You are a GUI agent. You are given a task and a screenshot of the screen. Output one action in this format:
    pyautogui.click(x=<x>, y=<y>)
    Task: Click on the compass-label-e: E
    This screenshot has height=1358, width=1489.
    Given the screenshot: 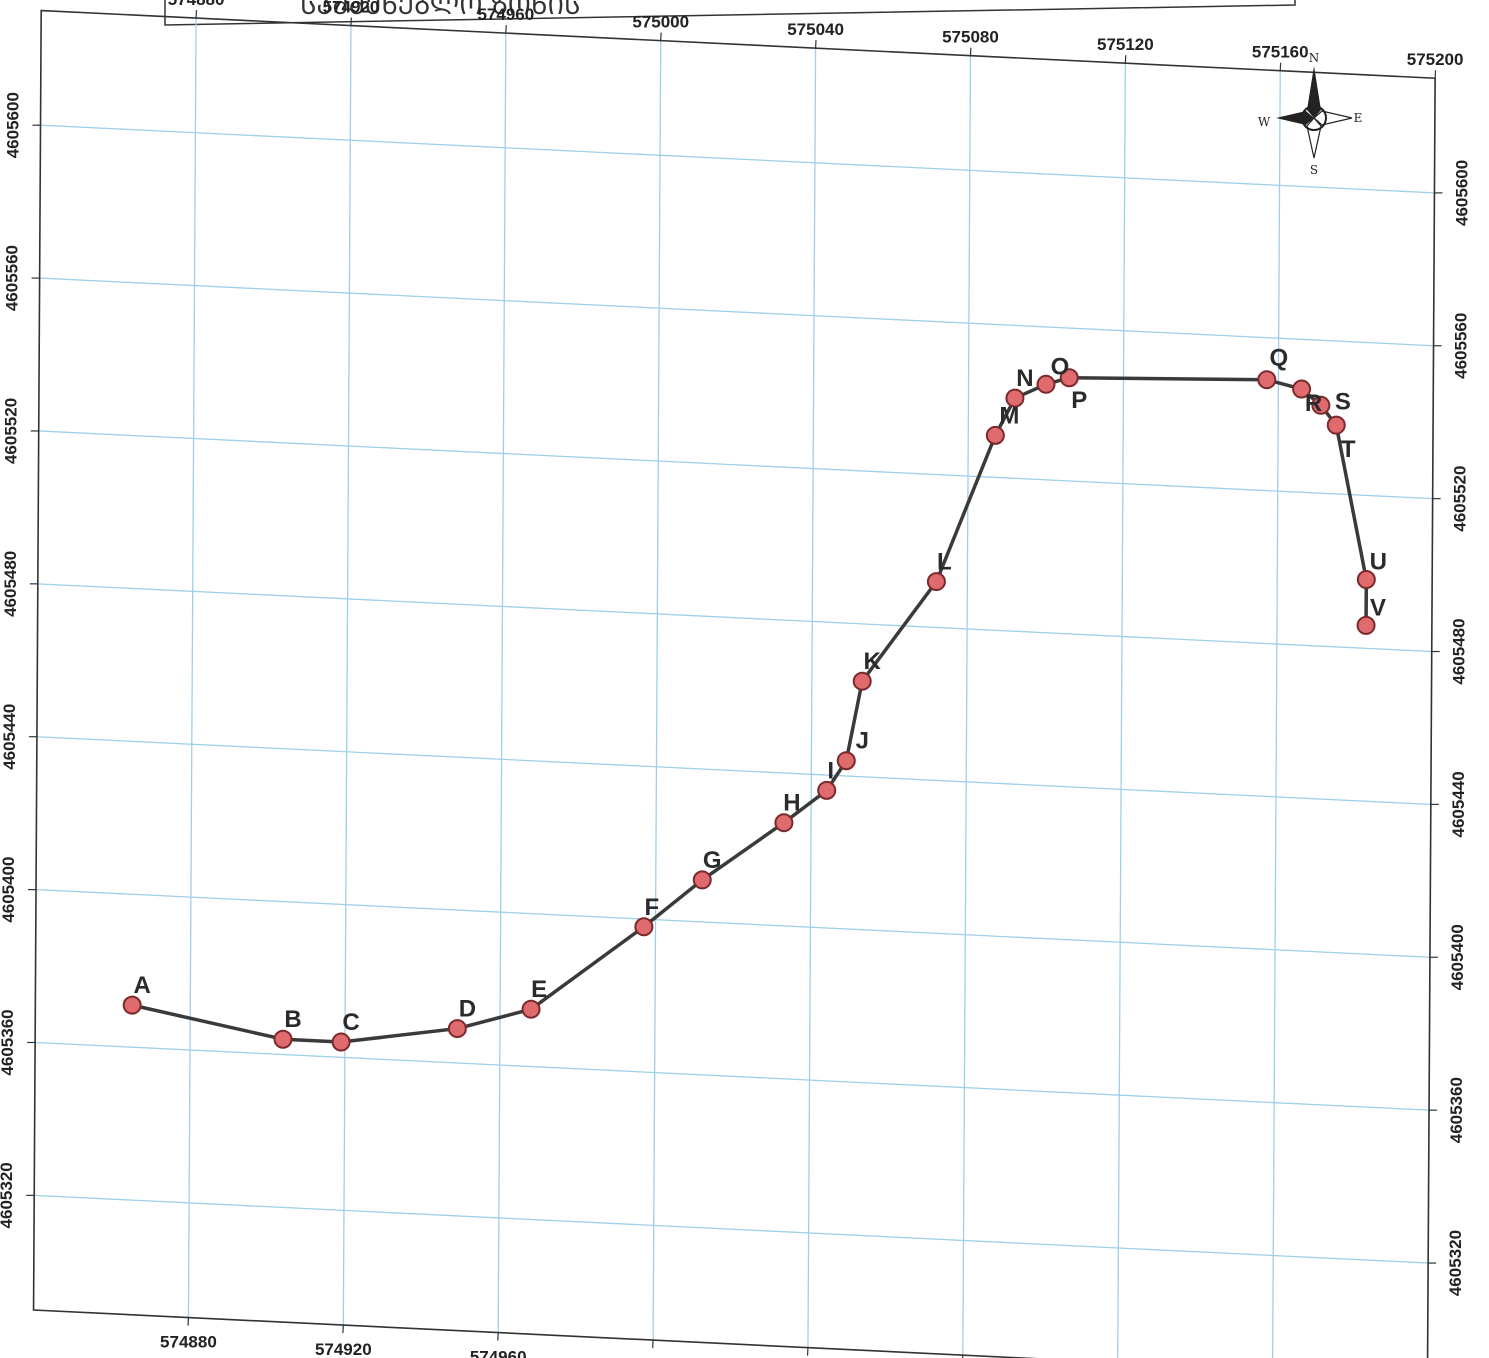 What is the action you would take?
    pyautogui.click(x=1358, y=118)
    